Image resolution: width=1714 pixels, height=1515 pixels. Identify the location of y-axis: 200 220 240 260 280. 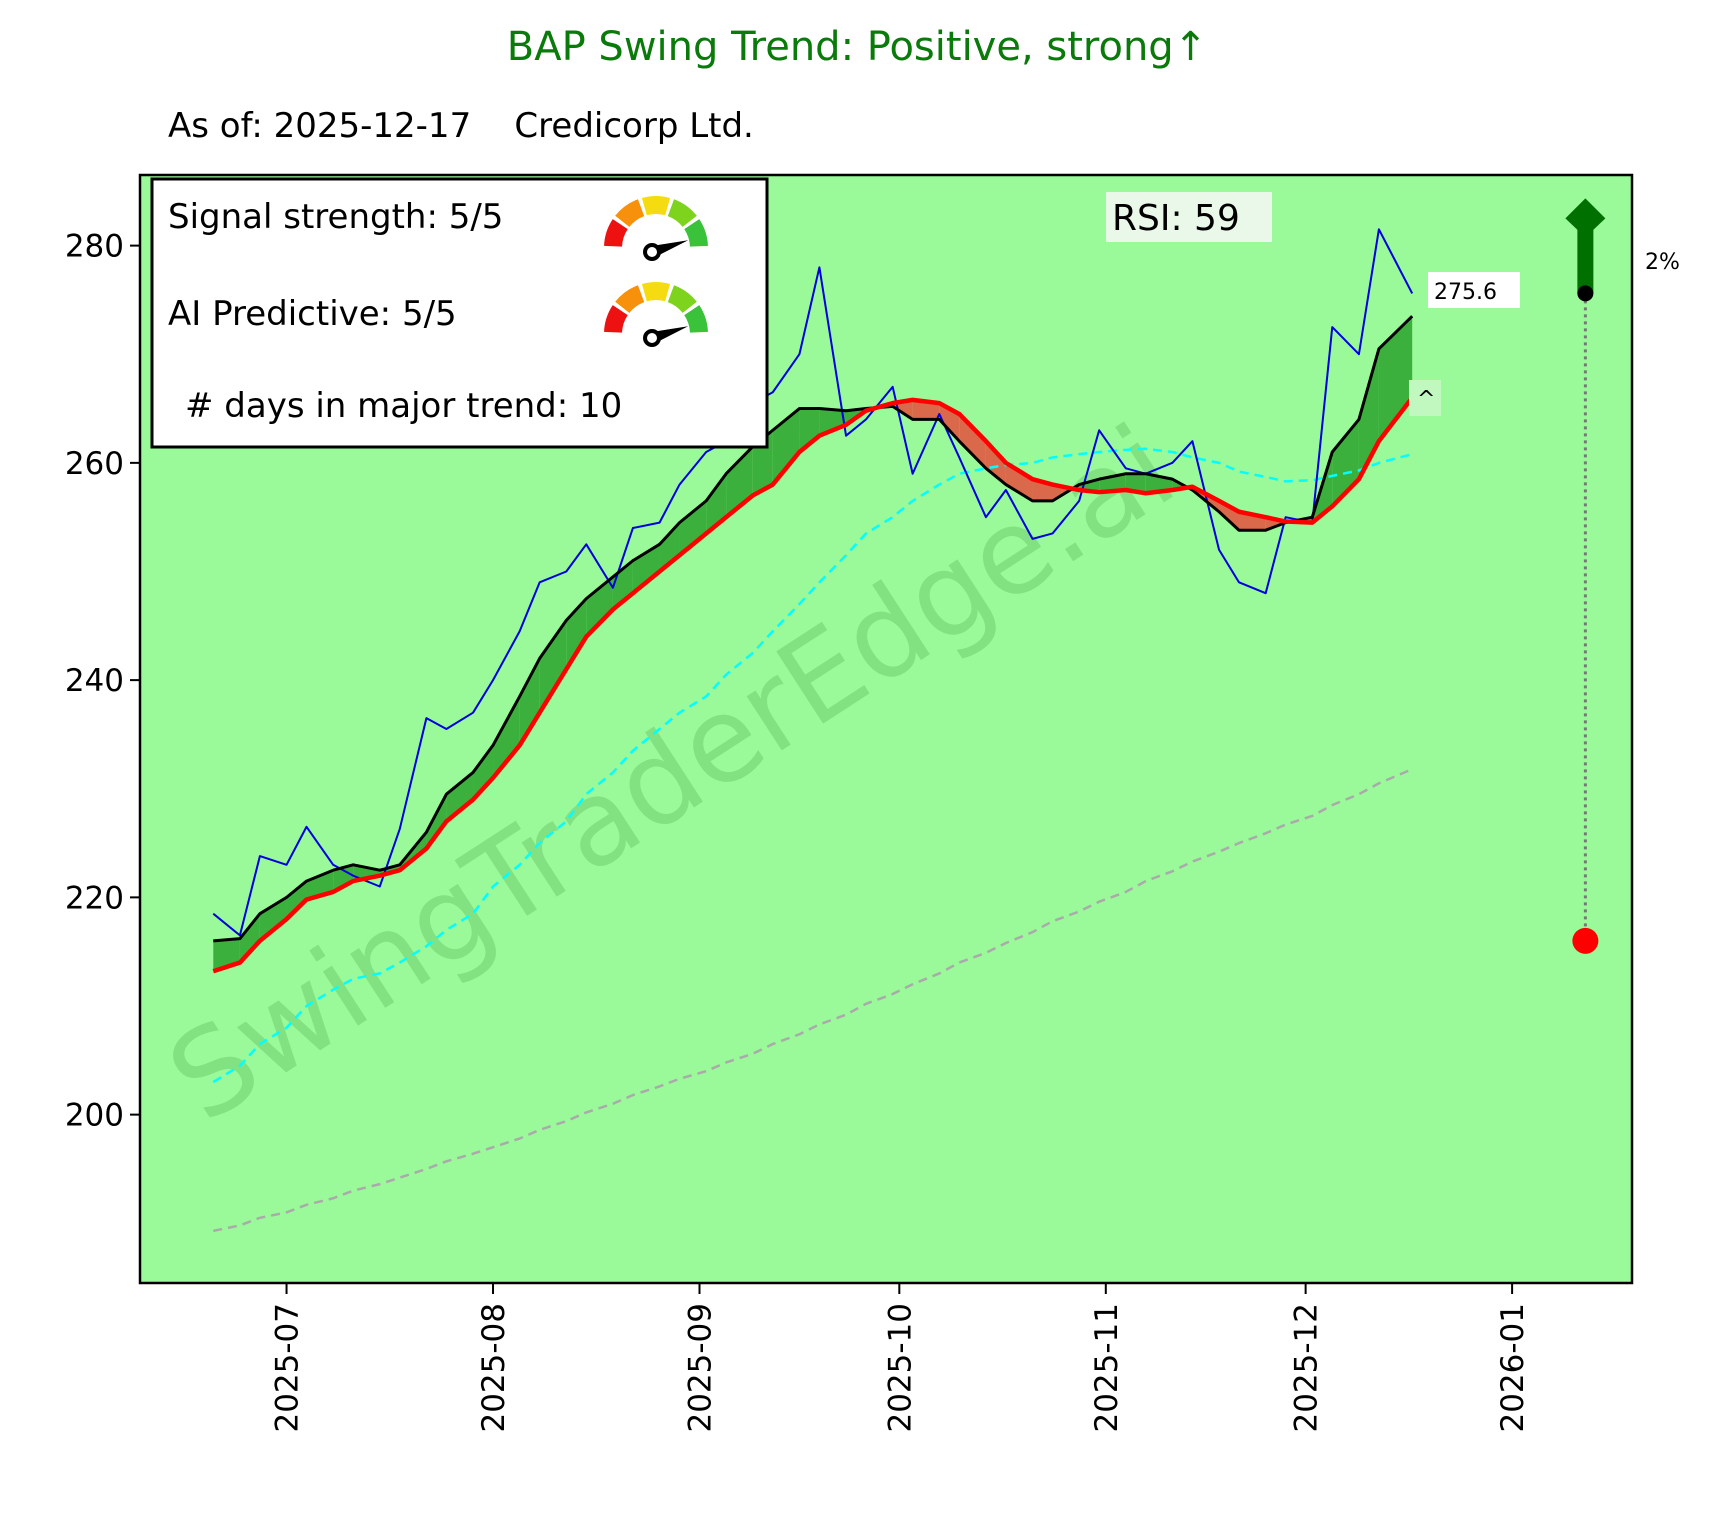
(102, 681).